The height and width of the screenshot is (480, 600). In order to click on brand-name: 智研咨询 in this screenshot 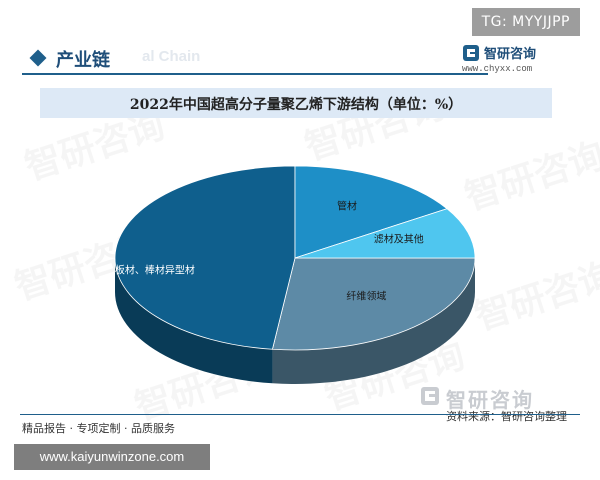, I will do `click(510, 54)`.